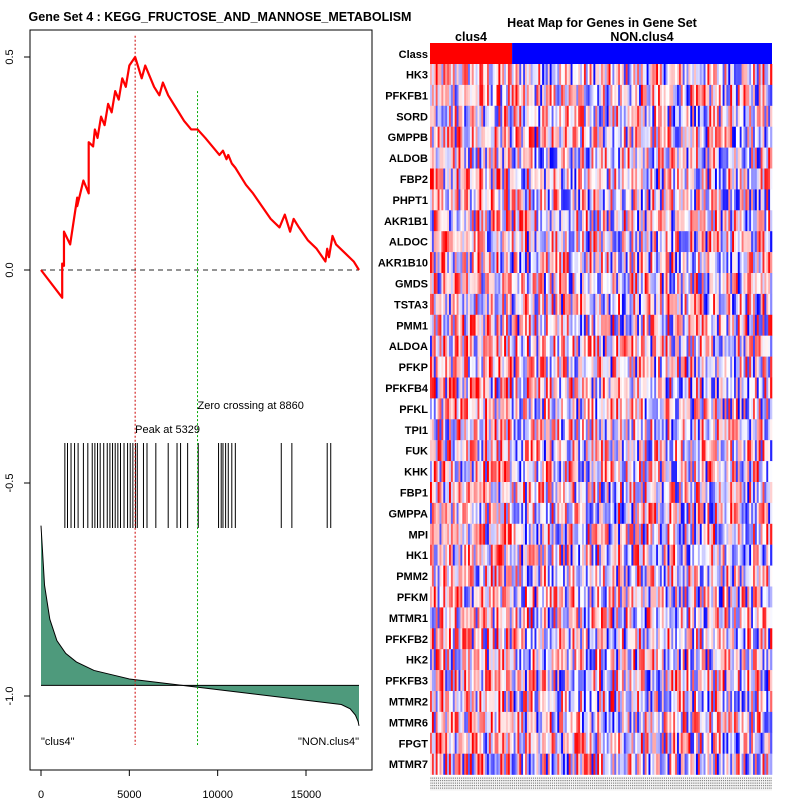 The width and height of the screenshot is (800, 800). I want to click on ranked-metric-fill, so click(200, 625).